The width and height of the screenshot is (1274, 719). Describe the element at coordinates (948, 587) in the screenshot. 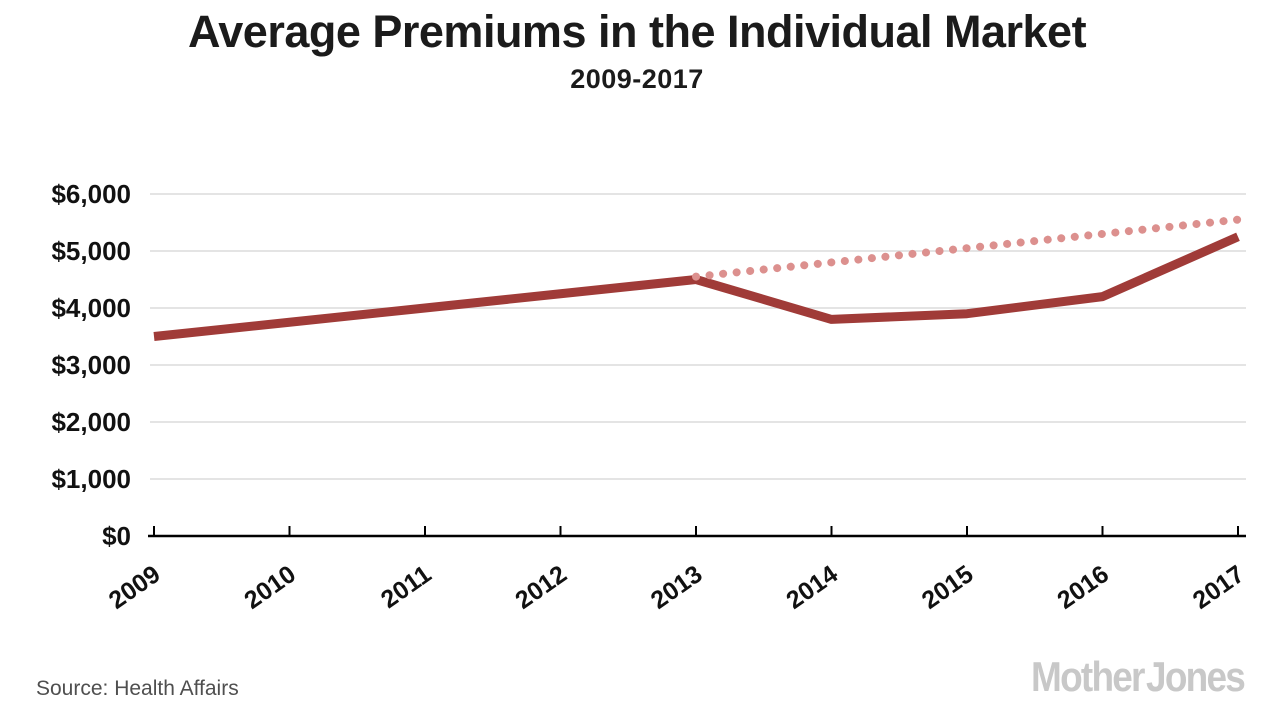

I see `x-axis-label: 2015` at that location.